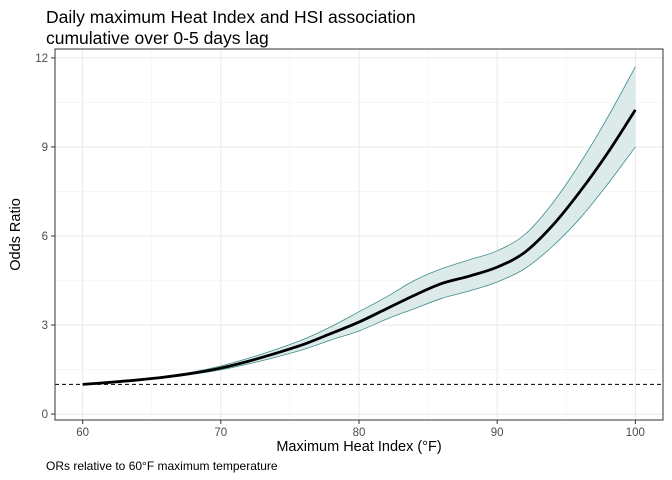 Image resolution: width=672 pixels, height=480 pixels. I want to click on y-tick-label: 0, so click(45, 415).